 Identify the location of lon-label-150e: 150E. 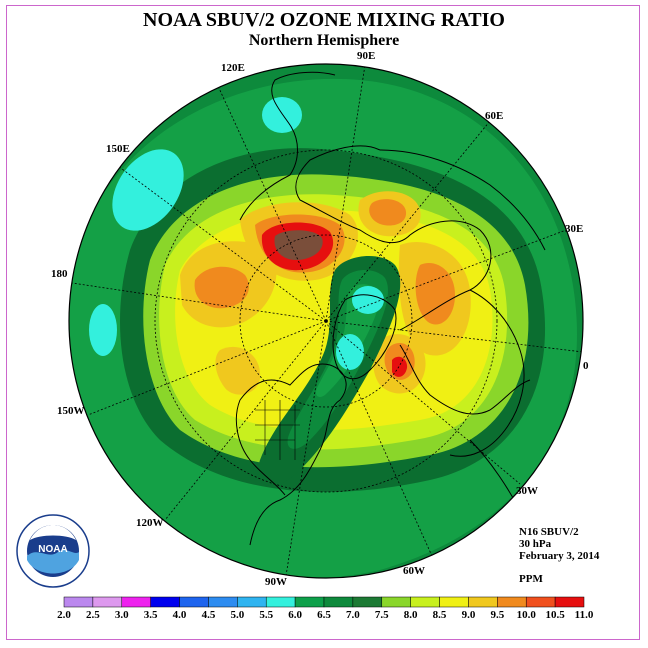
(118, 149).